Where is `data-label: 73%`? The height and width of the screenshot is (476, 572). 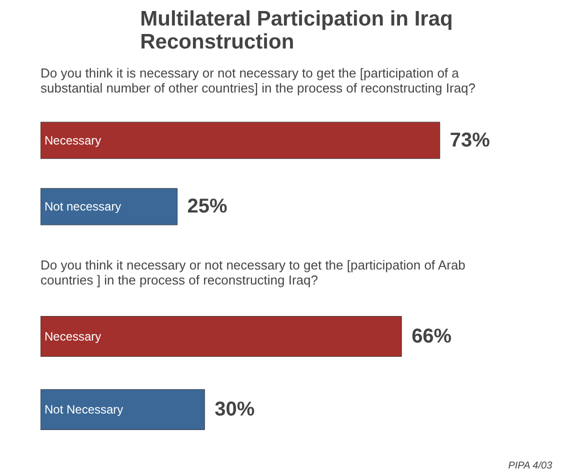 data-label: 73% is located at coordinates (470, 140).